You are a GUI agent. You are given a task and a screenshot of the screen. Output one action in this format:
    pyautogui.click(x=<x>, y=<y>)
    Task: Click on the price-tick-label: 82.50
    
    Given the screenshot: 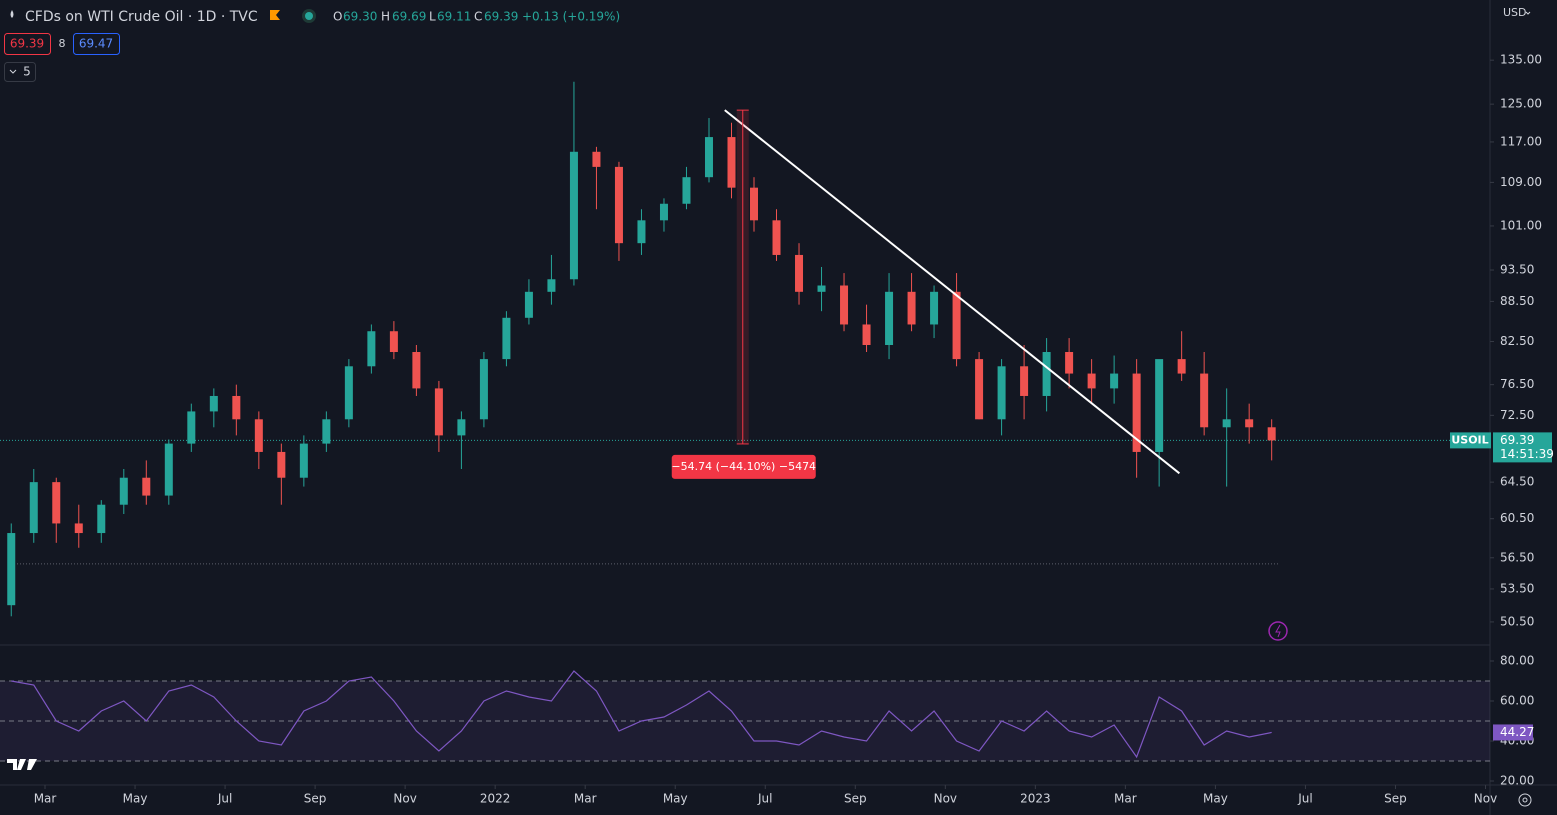 What is the action you would take?
    pyautogui.click(x=1517, y=341)
    